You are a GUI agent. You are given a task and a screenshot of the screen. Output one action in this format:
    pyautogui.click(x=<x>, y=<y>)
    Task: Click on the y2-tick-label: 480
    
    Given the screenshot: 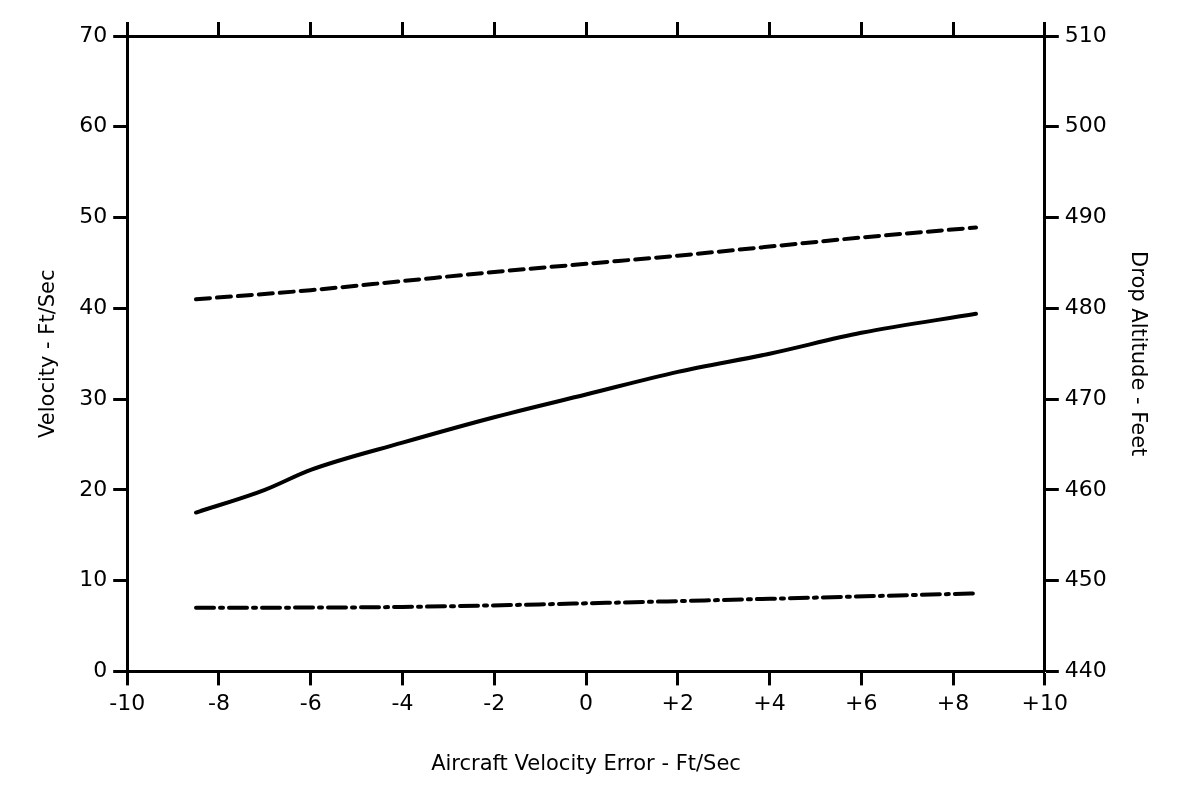 What is the action you would take?
    pyautogui.click(x=1085, y=307)
    